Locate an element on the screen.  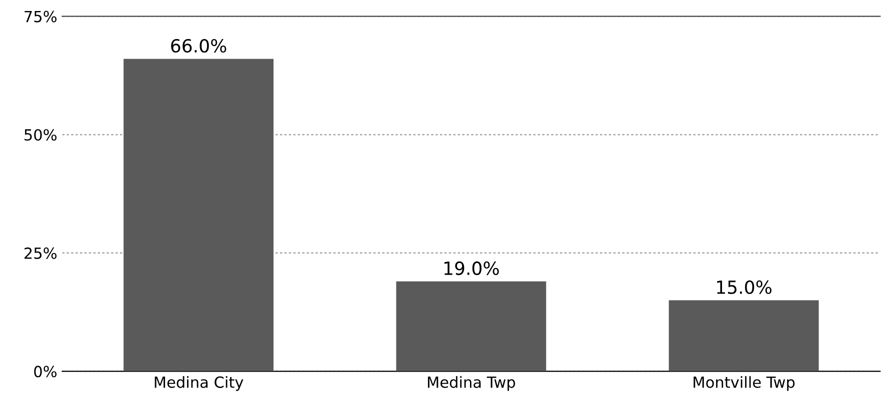
x-tick-label: Medina Twp is located at coordinates (472, 383).